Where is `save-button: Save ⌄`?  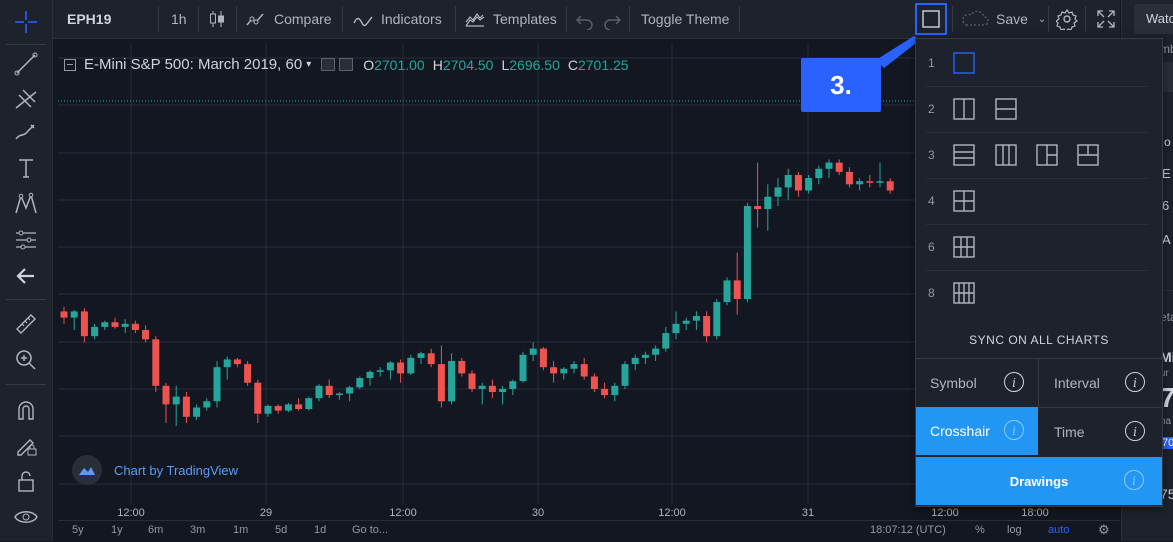
save-button: Save ⌄ is located at coordinates (1003, 19).